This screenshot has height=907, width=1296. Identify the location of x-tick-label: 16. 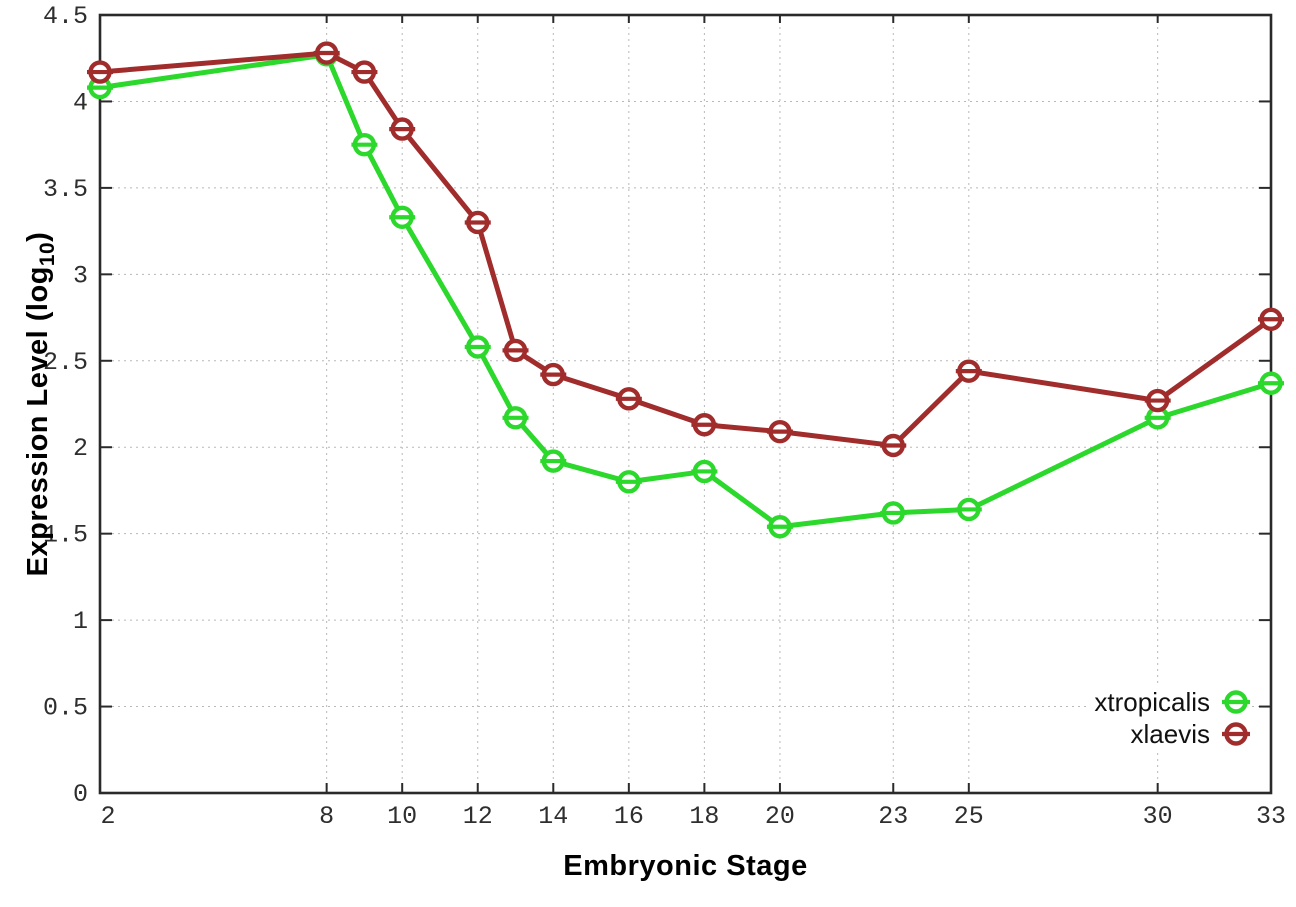
(629, 816).